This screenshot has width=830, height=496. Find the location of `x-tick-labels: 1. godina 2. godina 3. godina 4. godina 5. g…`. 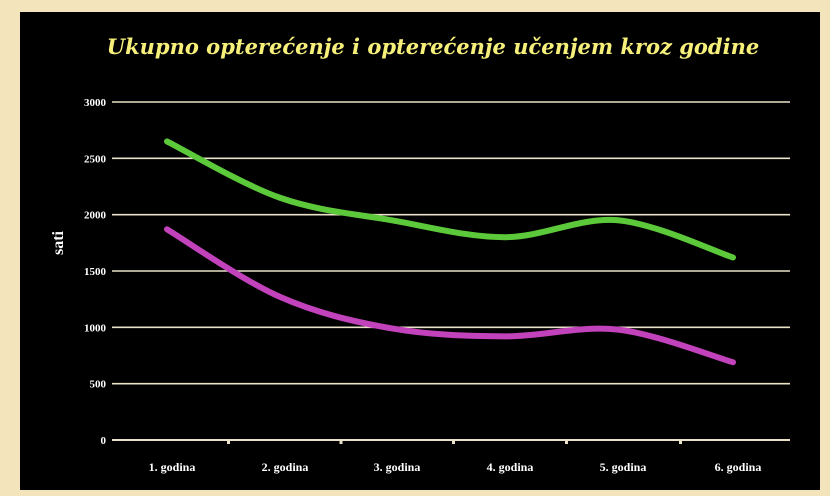

x-tick-labels: 1. godina 2. godina 3. godina 4. godina 5. g… is located at coordinates (455, 467).